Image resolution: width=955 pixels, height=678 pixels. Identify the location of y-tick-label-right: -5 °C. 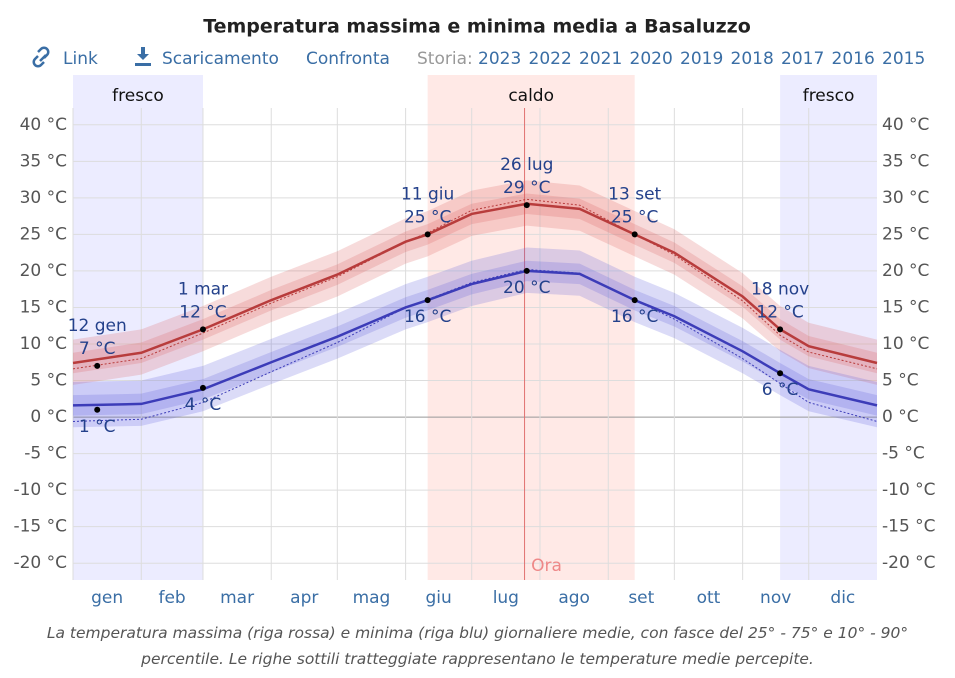
(903, 454).